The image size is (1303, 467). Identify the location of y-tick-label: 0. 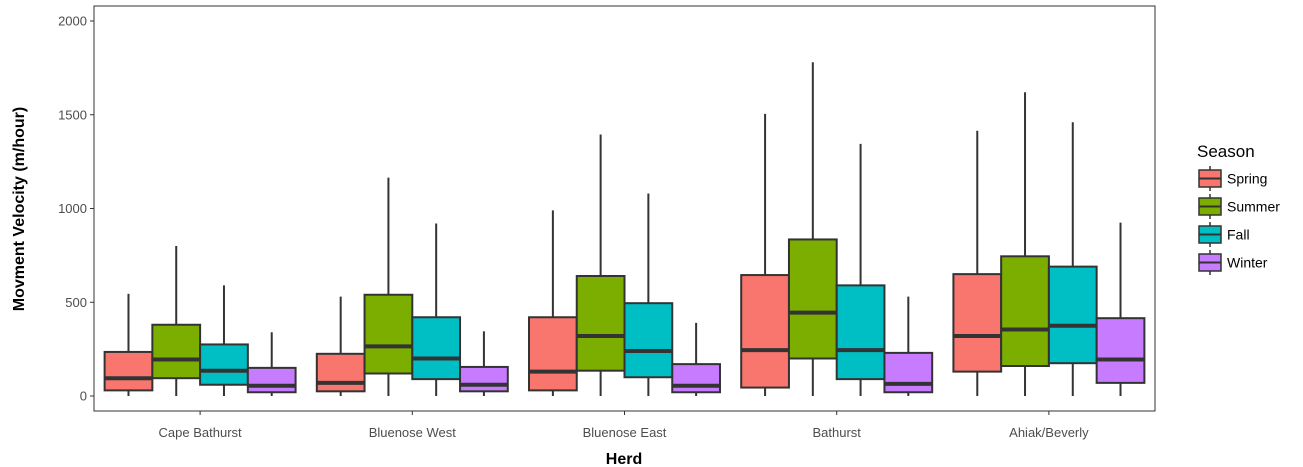
(83, 396).